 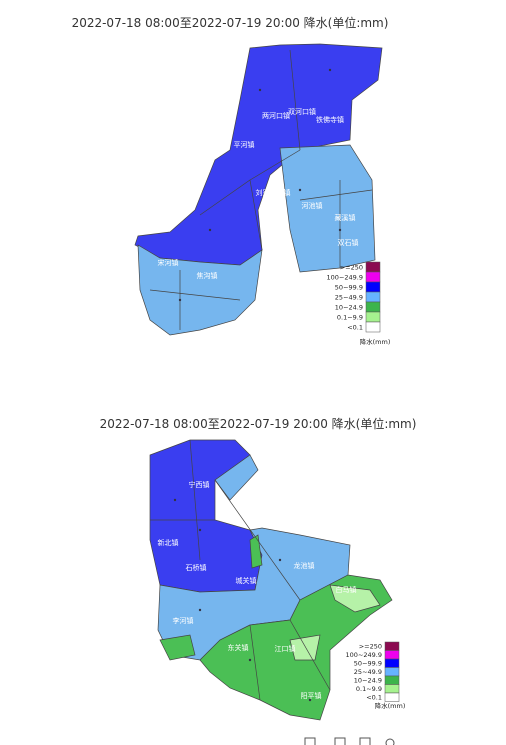 What do you see at coordinates (349, 741) in the screenshot?
I see `toolbar` at bounding box center [349, 741].